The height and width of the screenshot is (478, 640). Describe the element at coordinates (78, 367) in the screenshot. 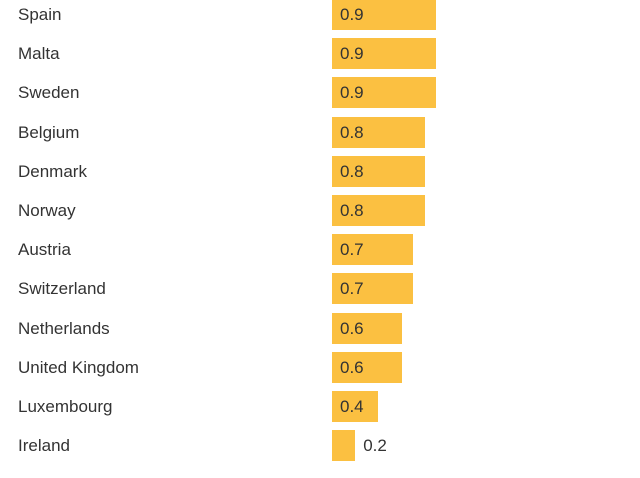

I see `category-label: United Kingdom` at that location.